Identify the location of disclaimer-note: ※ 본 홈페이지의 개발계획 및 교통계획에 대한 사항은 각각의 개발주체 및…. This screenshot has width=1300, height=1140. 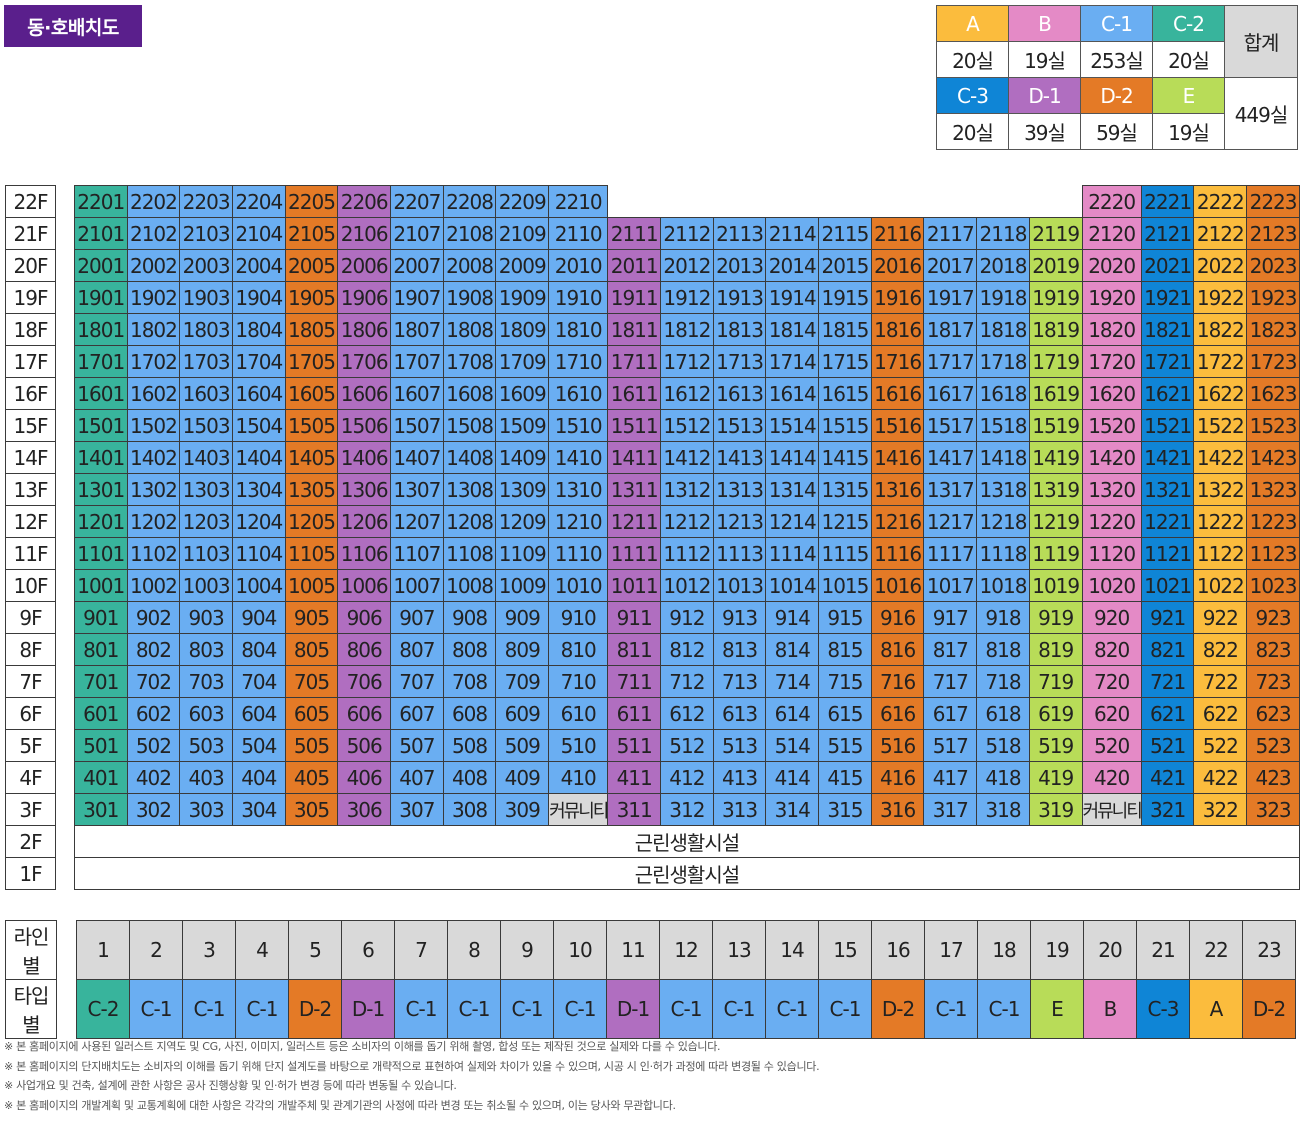
(340, 1105).